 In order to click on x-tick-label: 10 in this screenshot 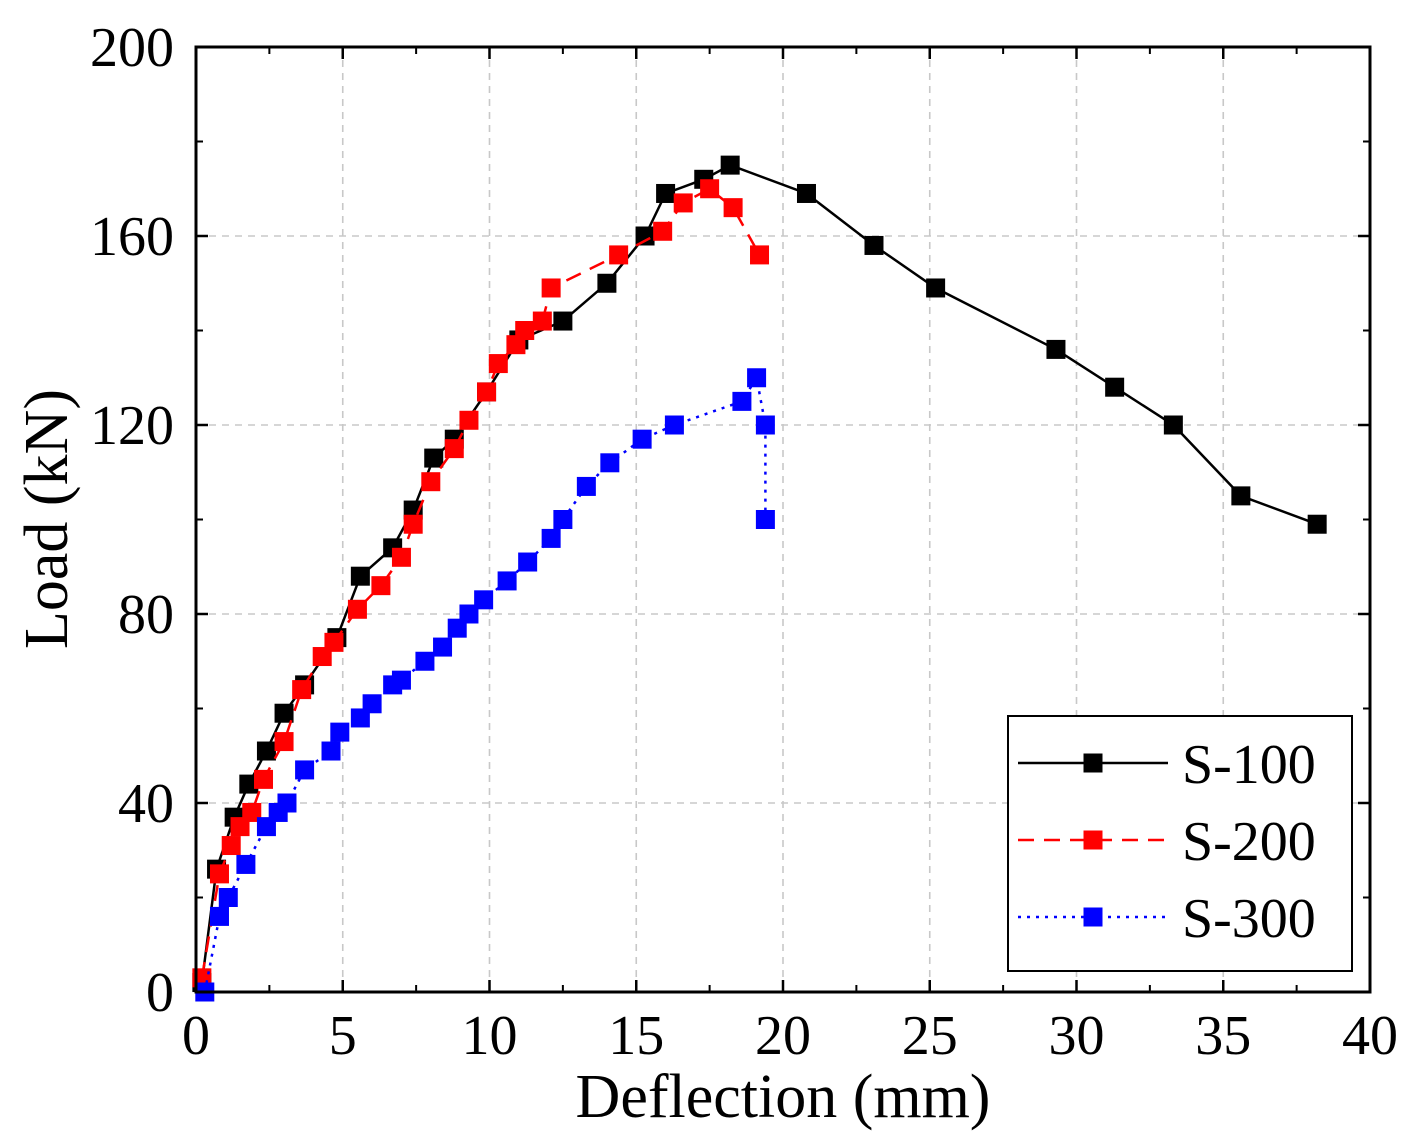, I will do `click(490, 1036)`.